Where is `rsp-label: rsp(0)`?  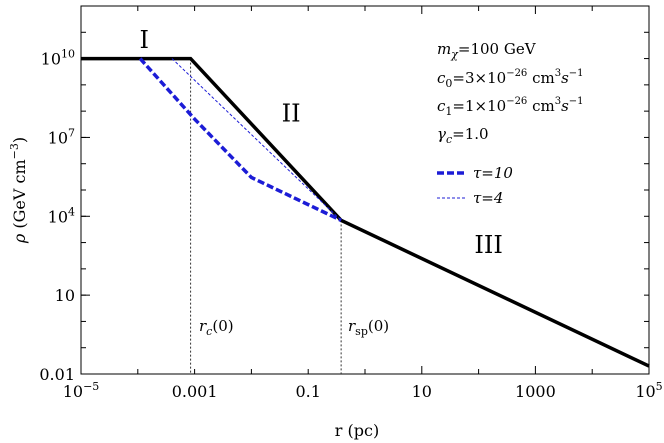 rsp-label: rsp(0) is located at coordinates (368, 327).